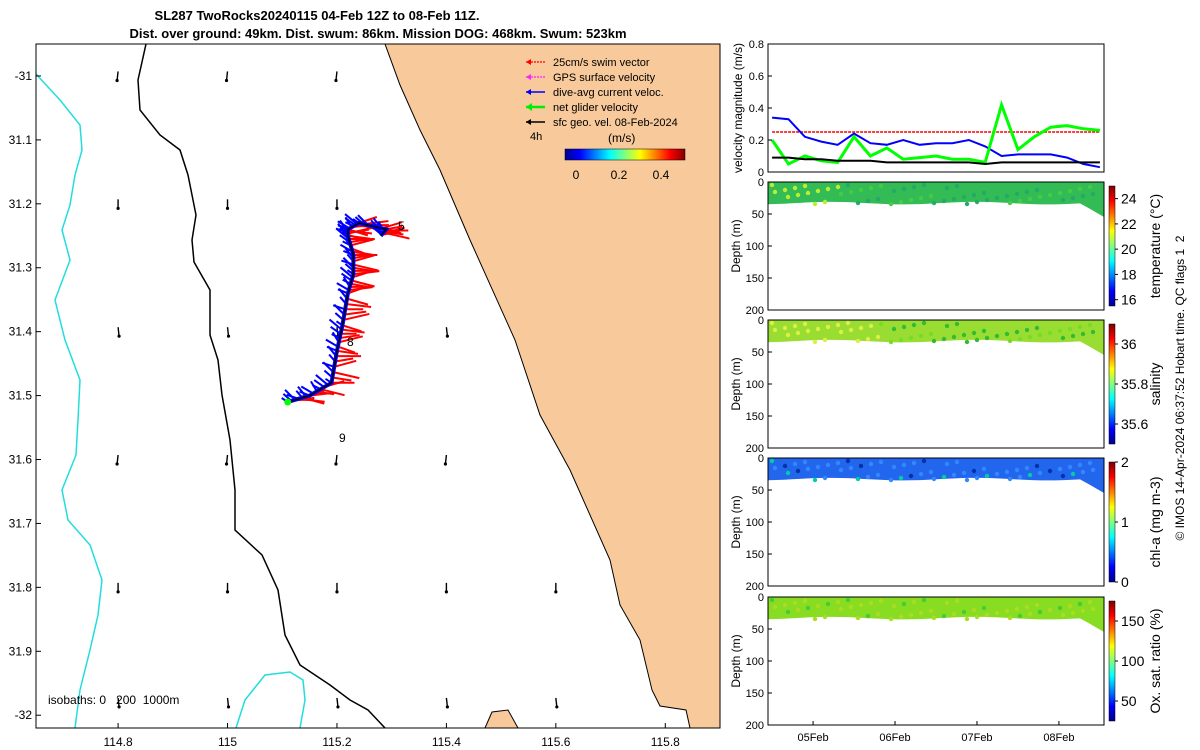 This screenshot has width=1200, height=750. I want to click on map-colorbar-tick-0.4: 0.4, so click(661, 175).